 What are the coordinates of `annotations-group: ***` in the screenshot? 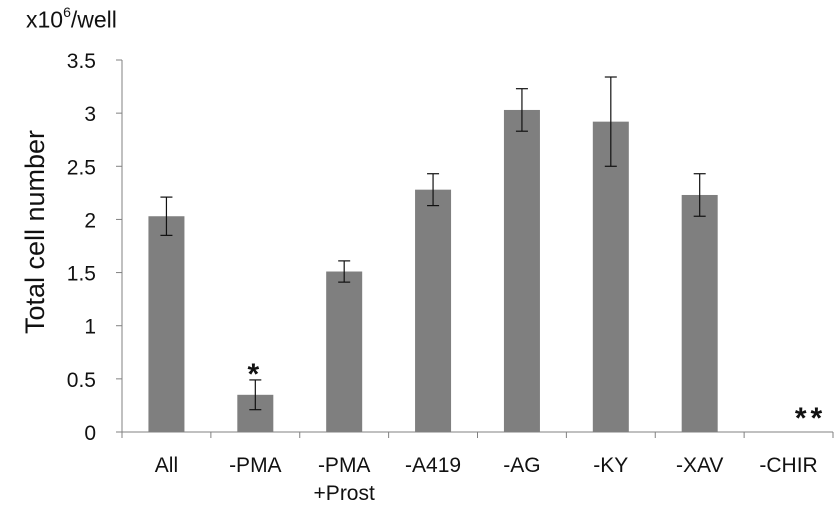 It's located at (536, 396).